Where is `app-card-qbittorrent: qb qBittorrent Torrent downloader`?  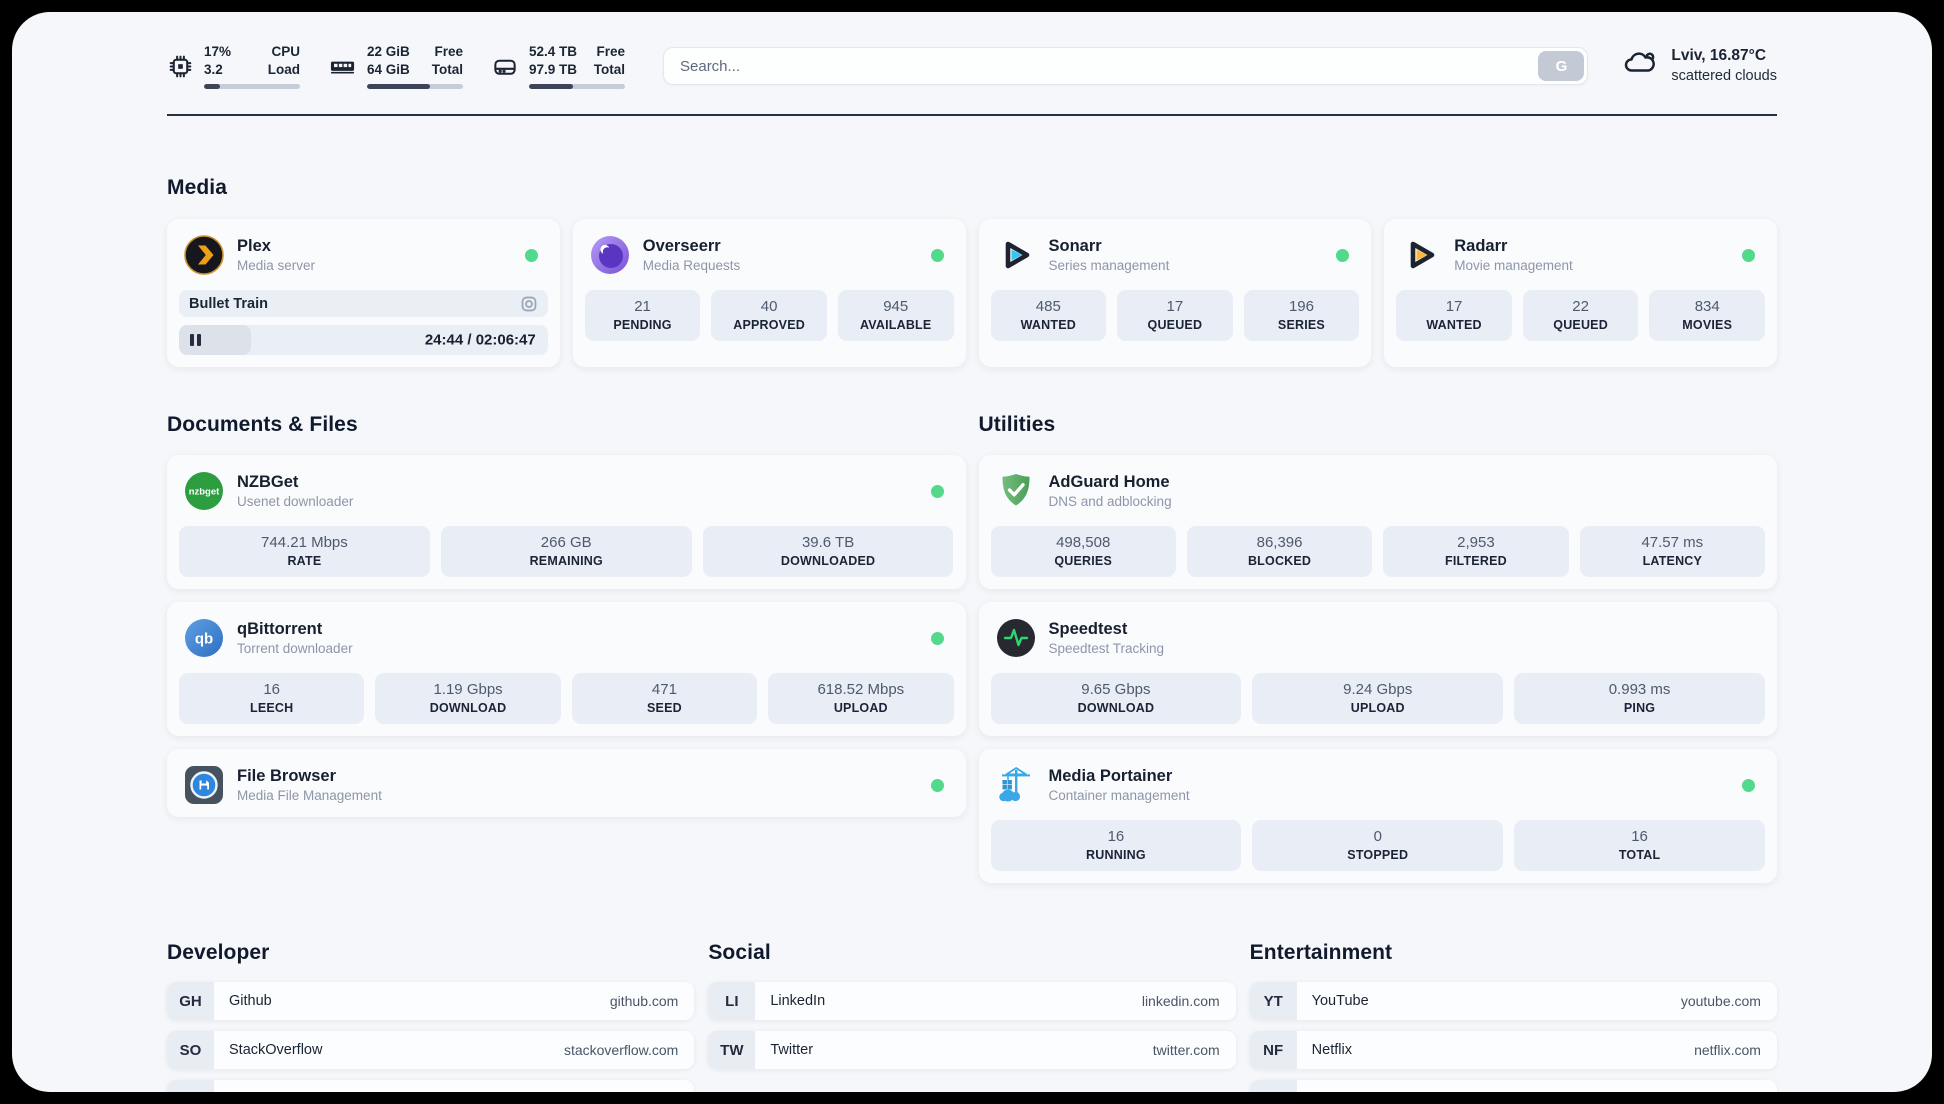
app-card-qbittorrent: qb qBittorrent Torrent downloader is located at coordinates (566, 669).